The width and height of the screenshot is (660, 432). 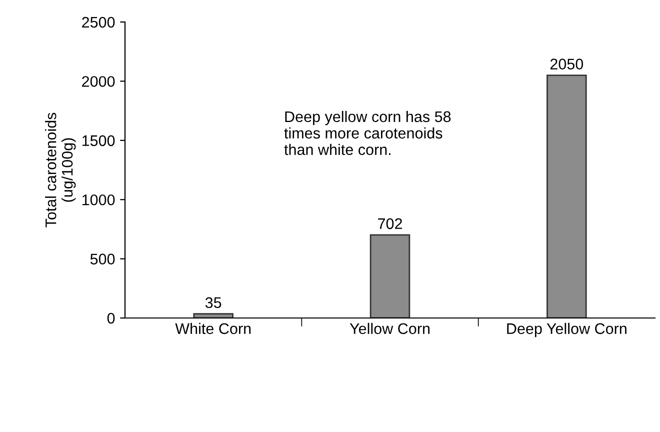 What do you see at coordinates (390, 328) in the screenshot?
I see `x-tick-label: Yellow Corn` at bounding box center [390, 328].